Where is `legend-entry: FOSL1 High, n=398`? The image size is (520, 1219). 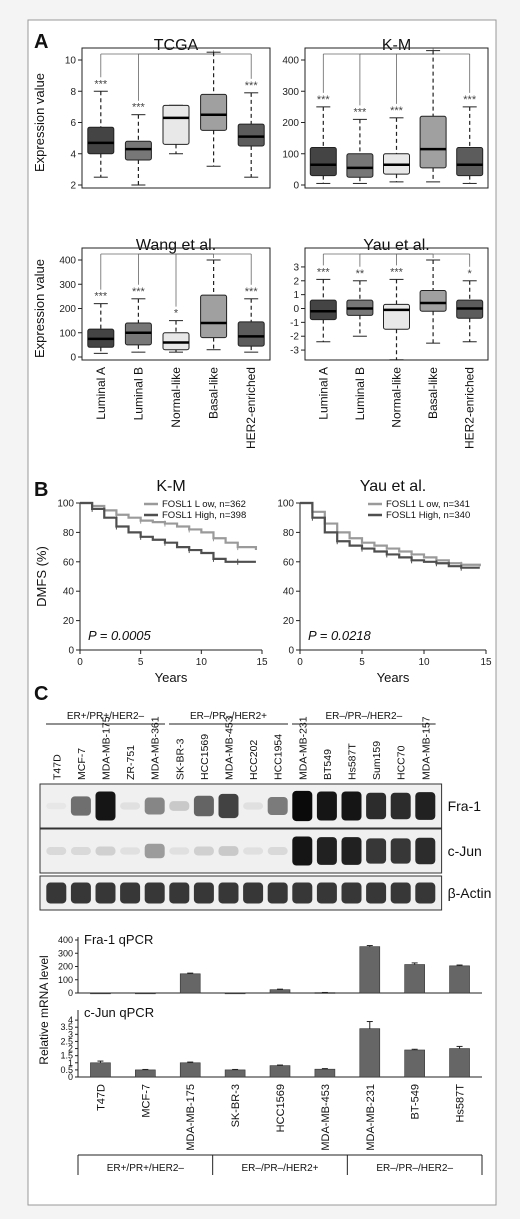
legend-entry: FOSL1 High, n=398 is located at coordinates (204, 515).